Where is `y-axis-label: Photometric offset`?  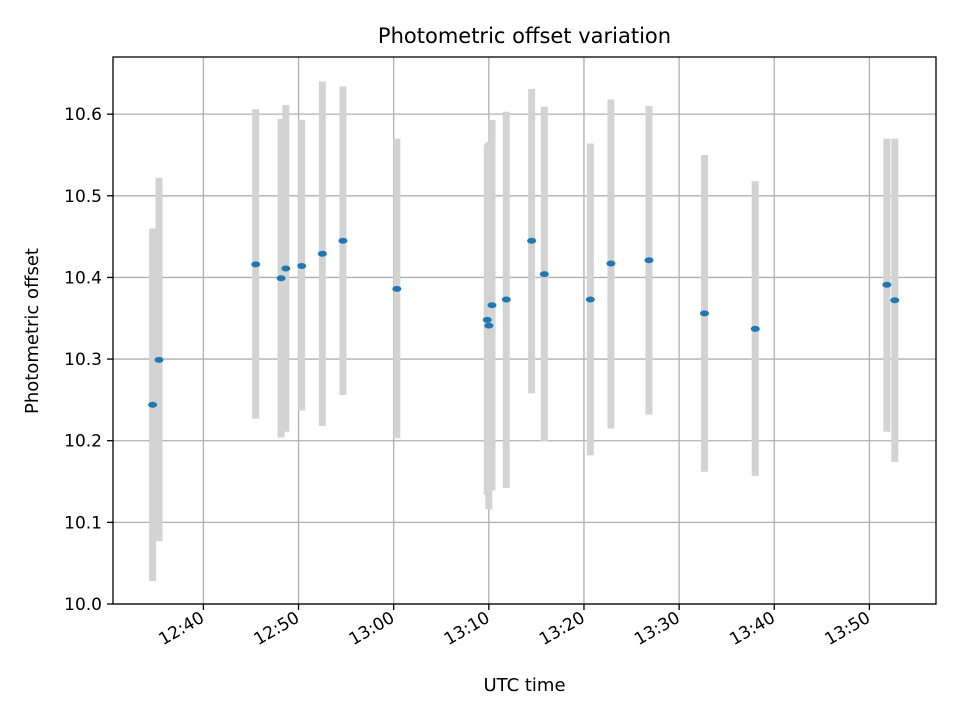
y-axis-label: Photometric offset is located at coordinates (32, 331).